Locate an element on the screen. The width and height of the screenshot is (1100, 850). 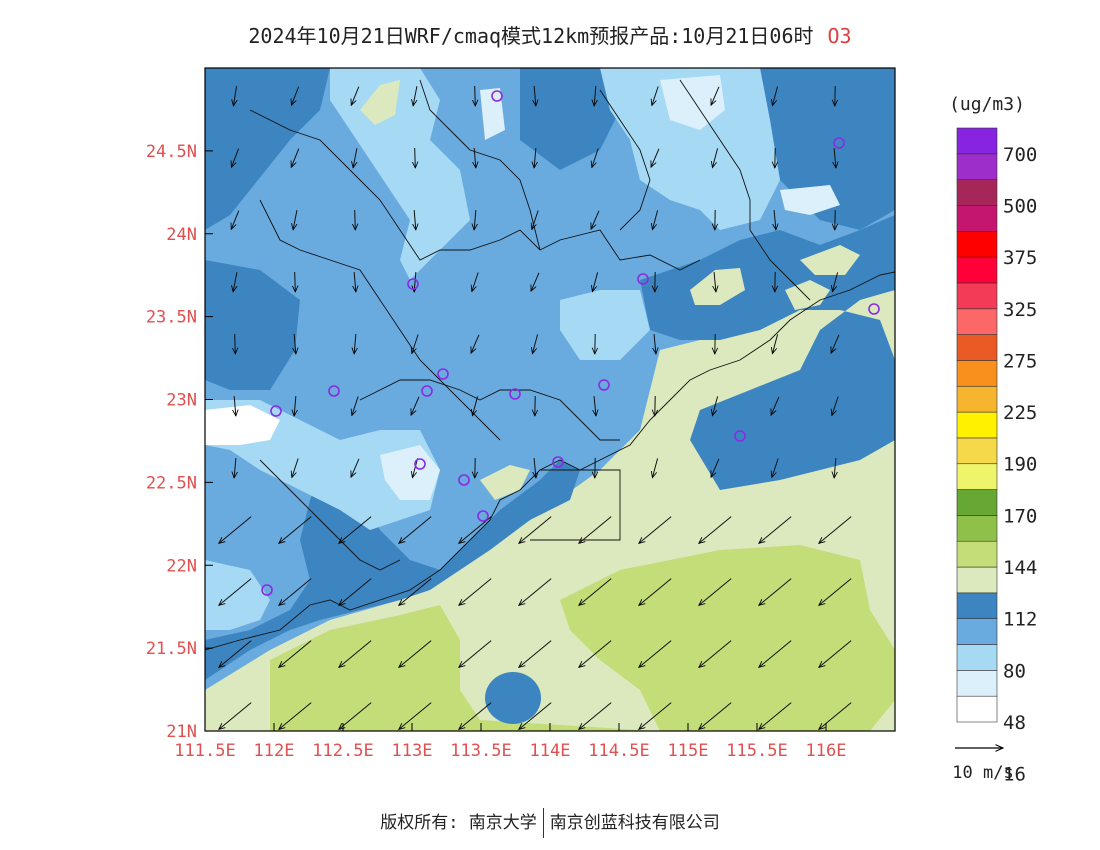
footer-left: 版权所有: 南京大学 is located at coordinates (458, 823).